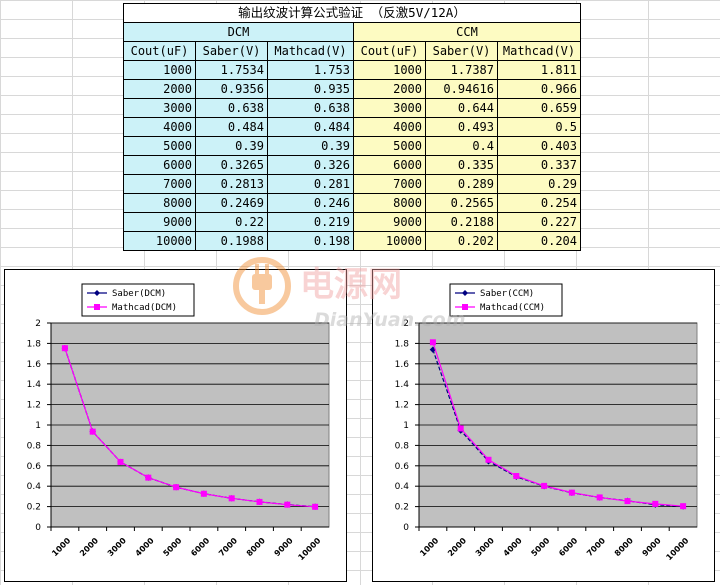 This screenshot has width=720, height=585. I want to click on table-row: 4000 0.484 0.484 4000 0.493 0.5, so click(352, 127).